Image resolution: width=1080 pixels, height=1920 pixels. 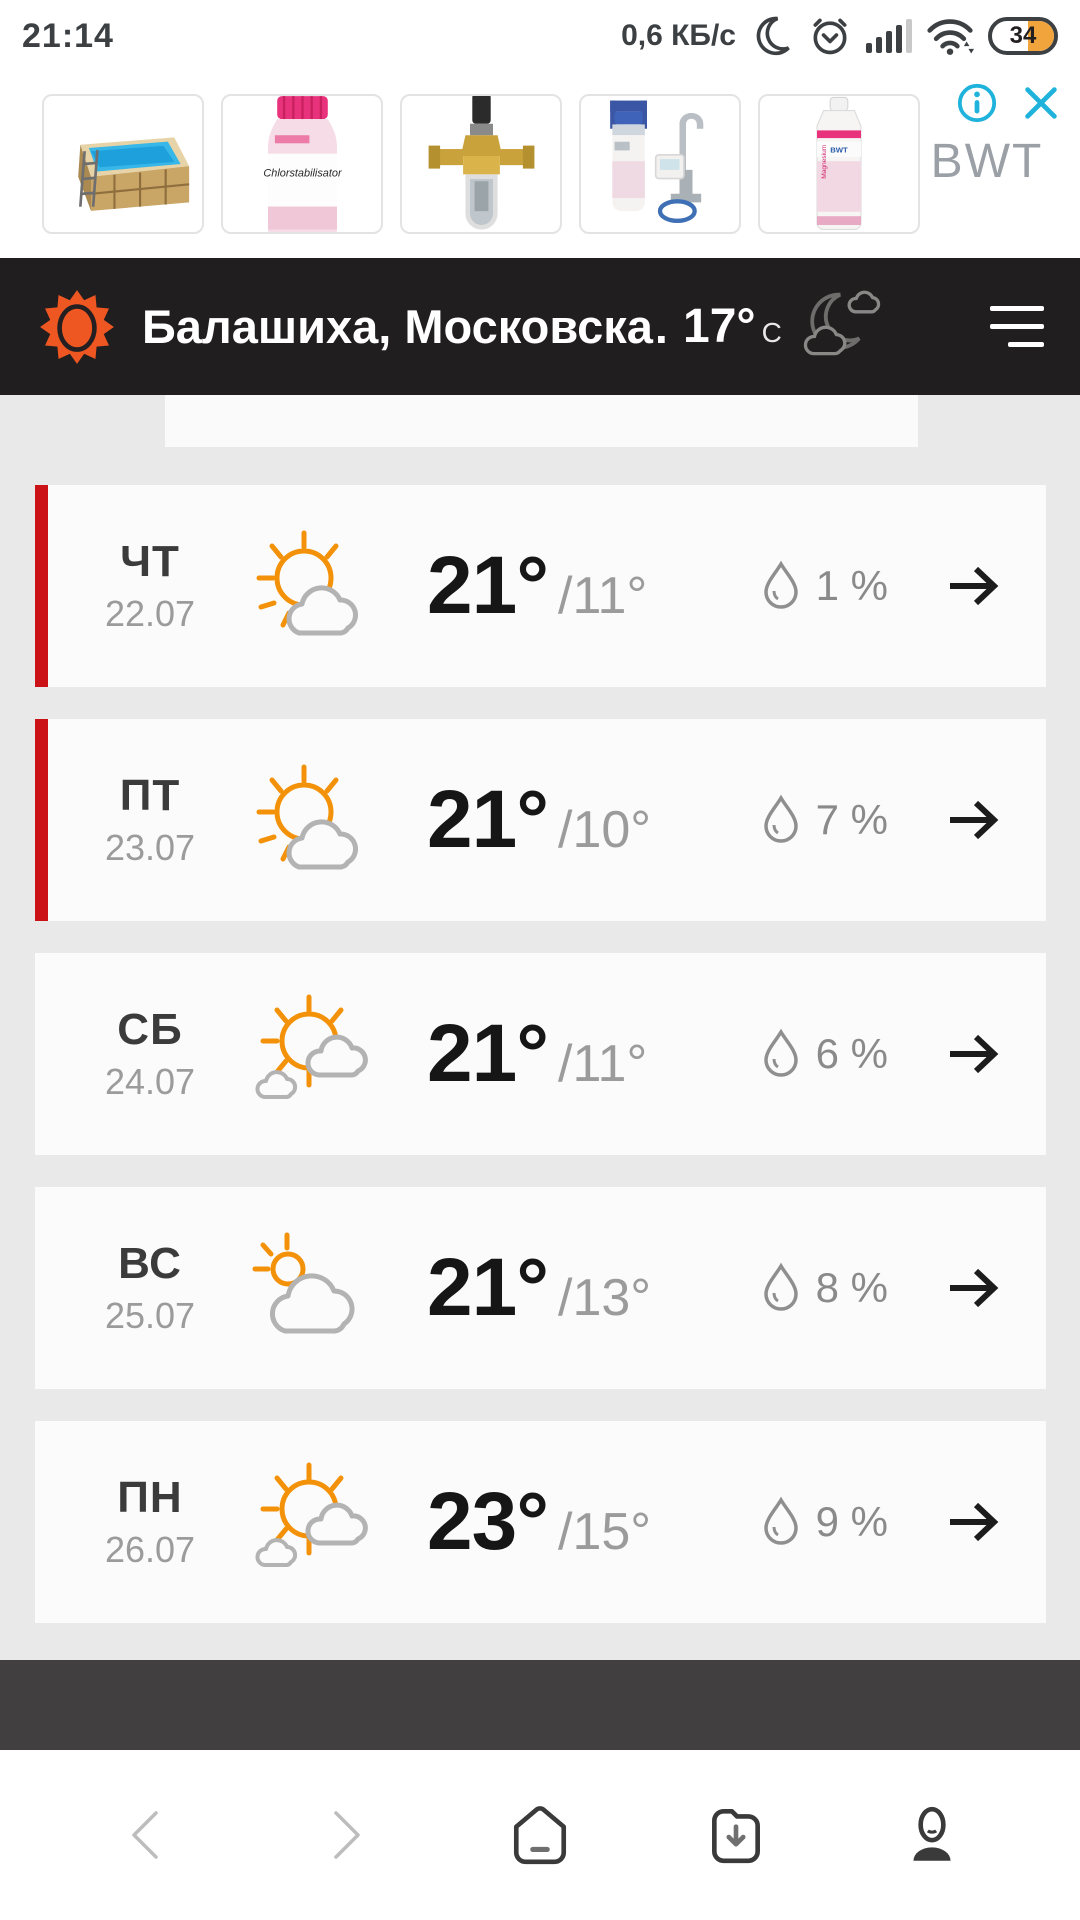 I want to click on day-label: ПН, so click(x=150, y=1497).